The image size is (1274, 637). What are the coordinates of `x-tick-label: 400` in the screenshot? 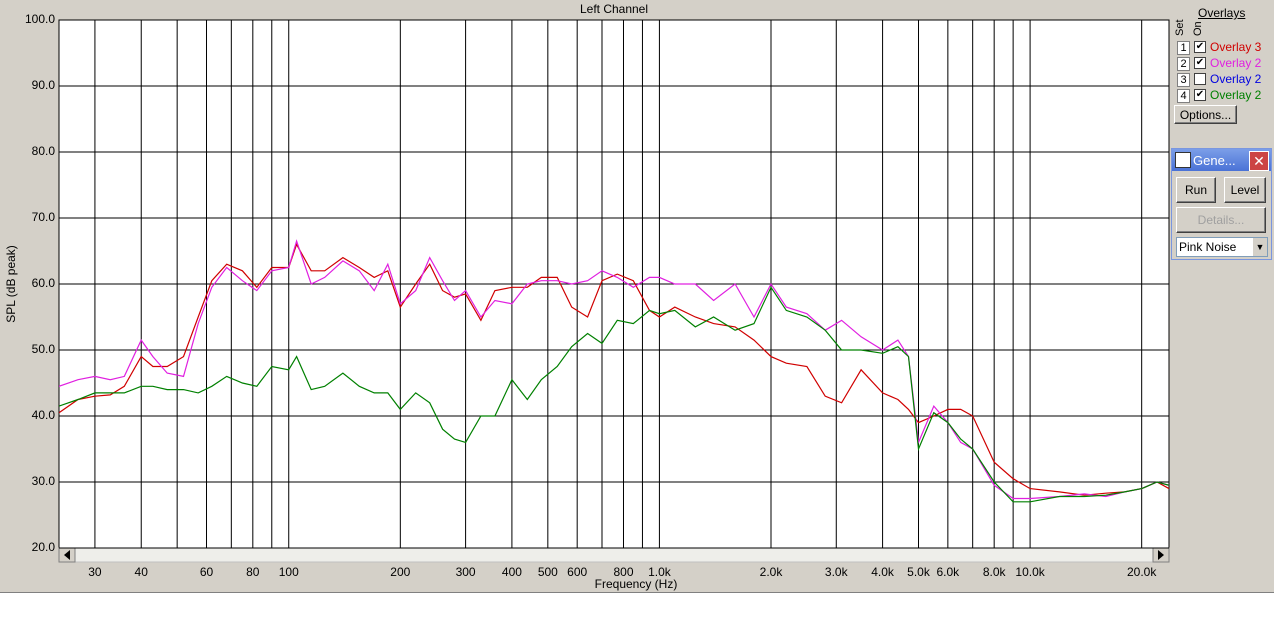 It's located at (512, 572).